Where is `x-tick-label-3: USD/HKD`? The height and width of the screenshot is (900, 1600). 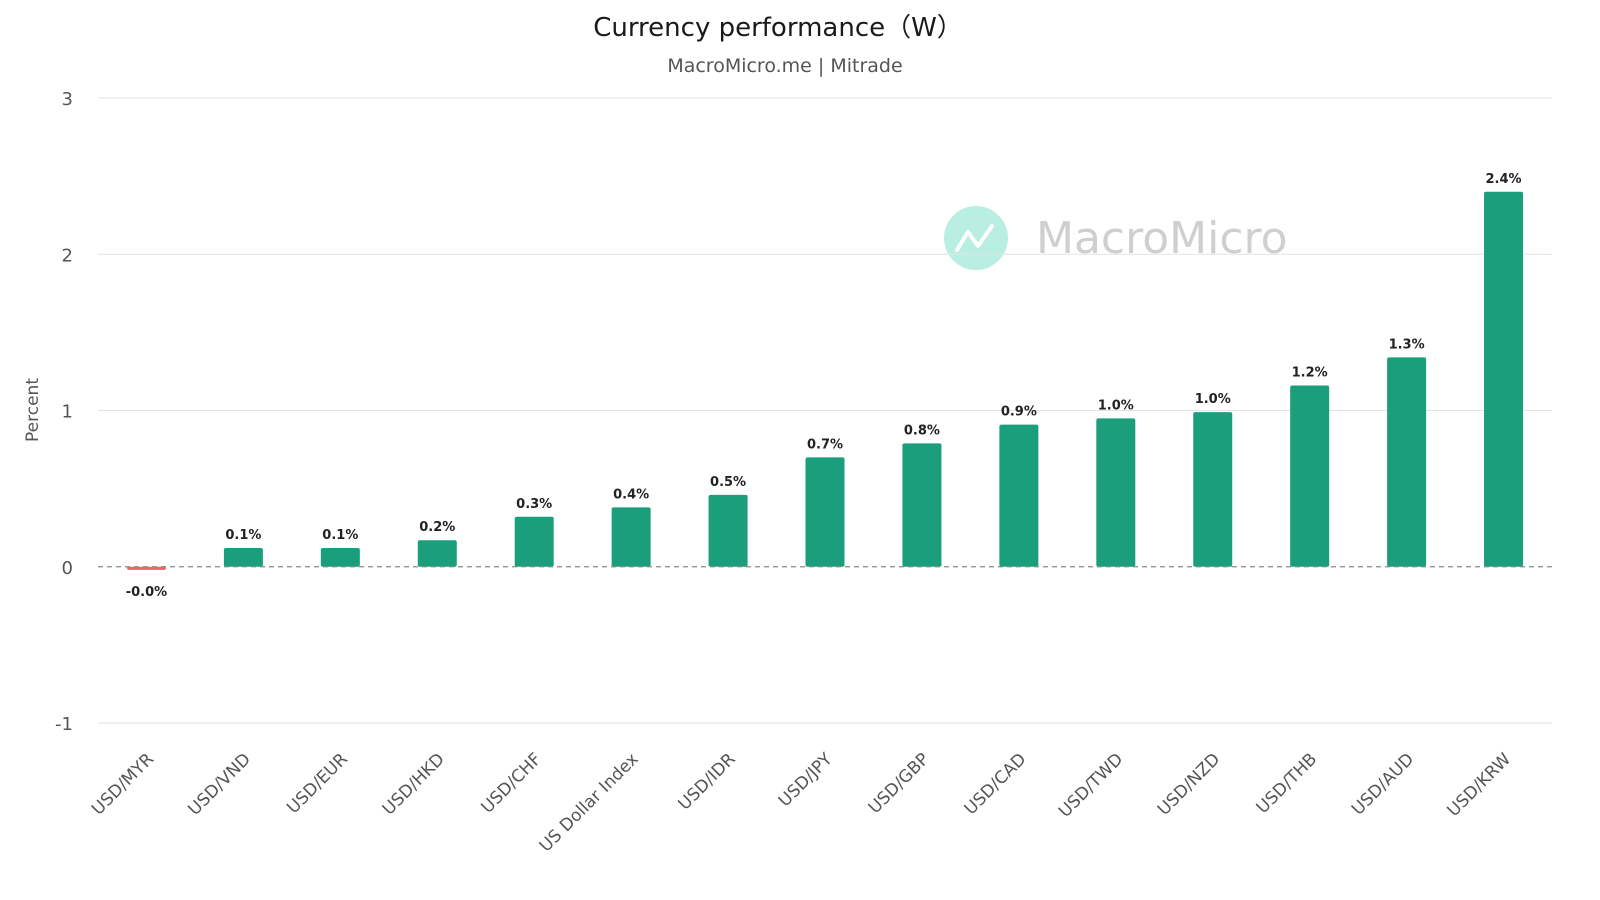 x-tick-label-3: USD/HKD is located at coordinates (414, 784).